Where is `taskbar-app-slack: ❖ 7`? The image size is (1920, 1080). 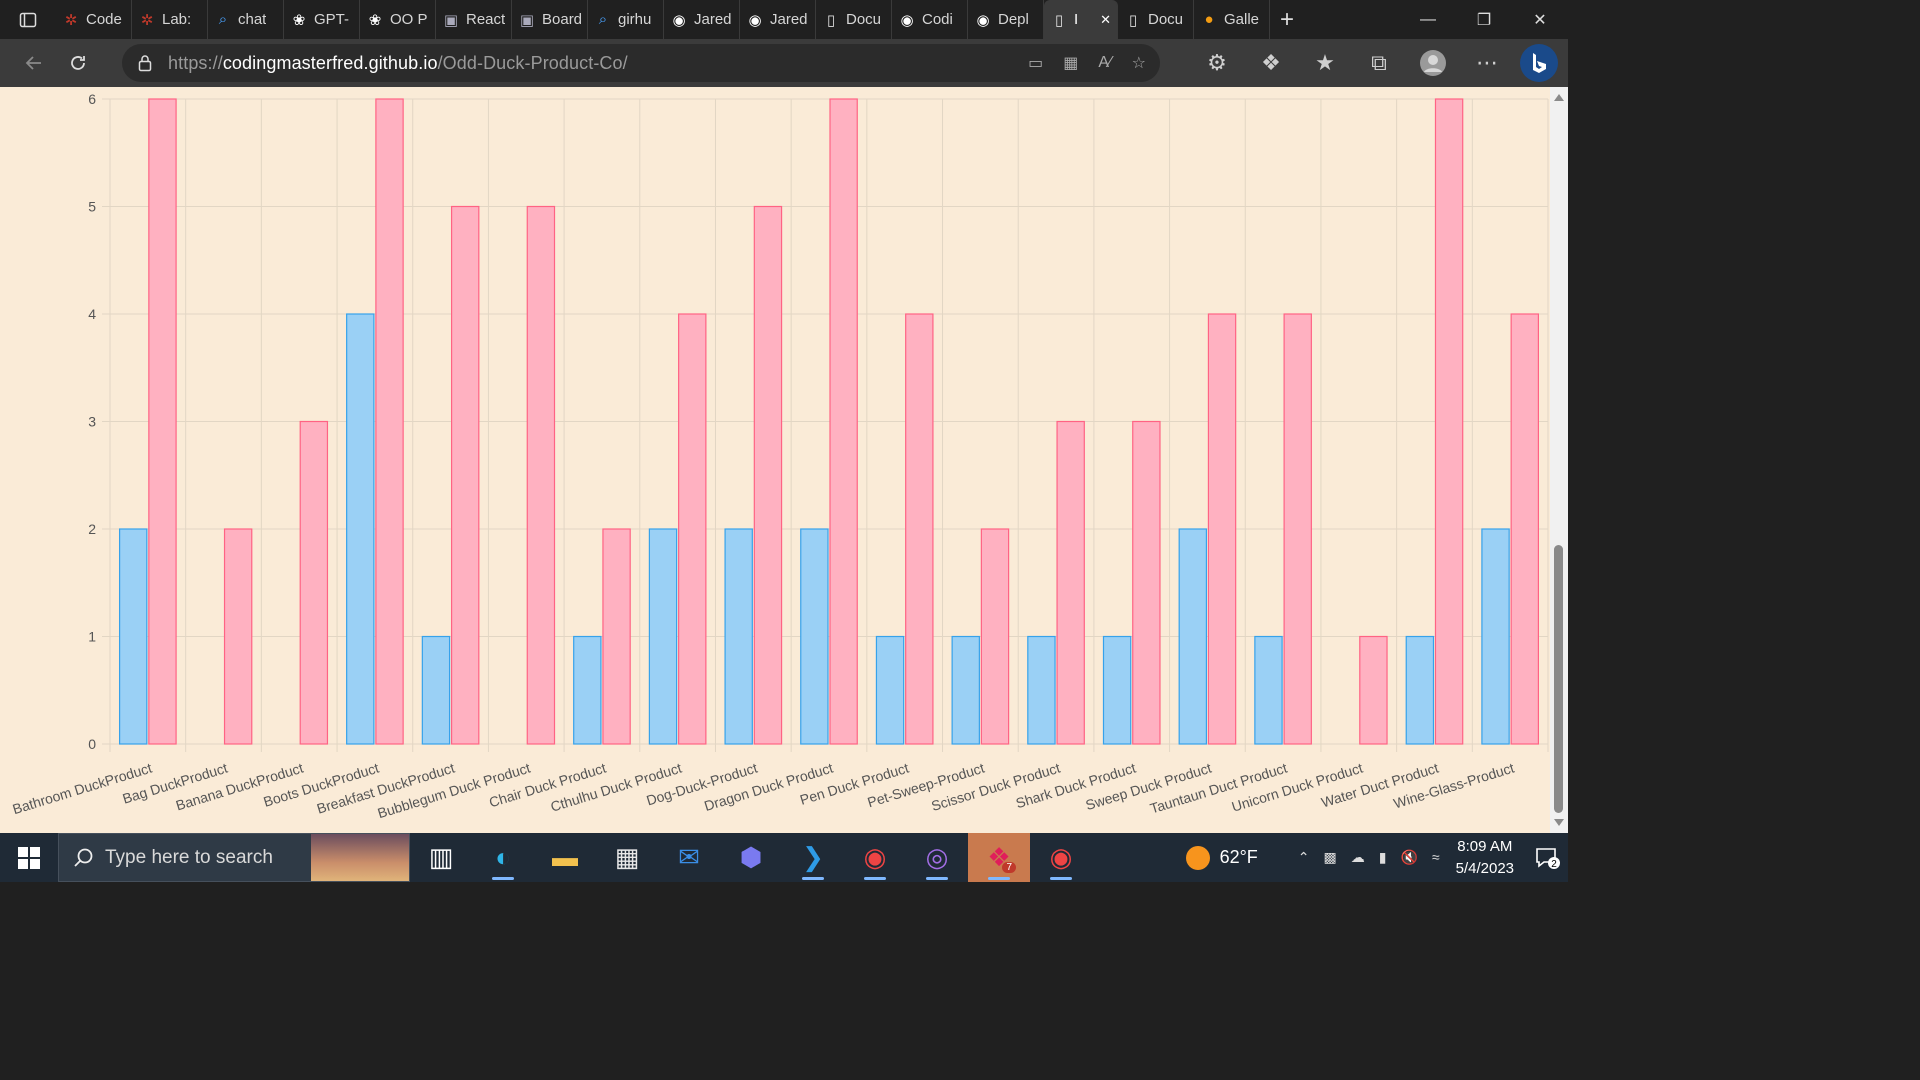 taskbar-app-slack: ❖ 7 is located at coordinates (999, 857).